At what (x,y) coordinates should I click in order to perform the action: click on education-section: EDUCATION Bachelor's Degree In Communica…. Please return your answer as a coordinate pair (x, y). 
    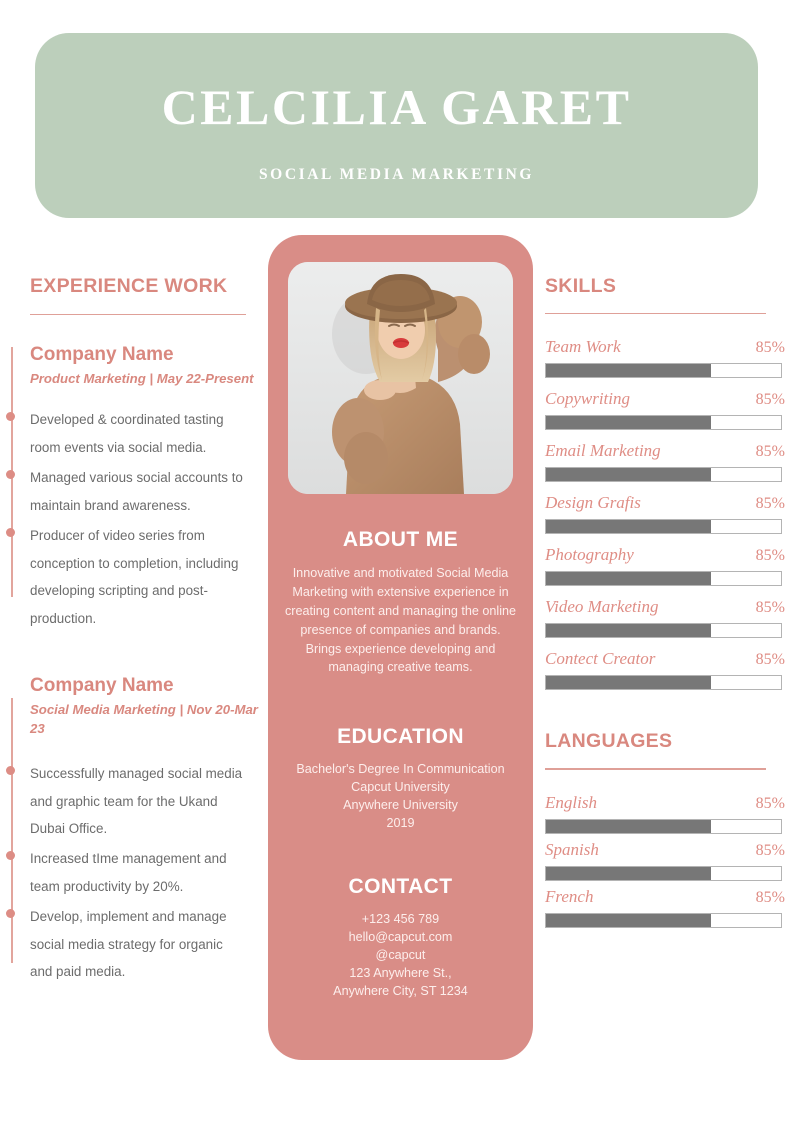
    Looking at the image, I should click on (400, 779).